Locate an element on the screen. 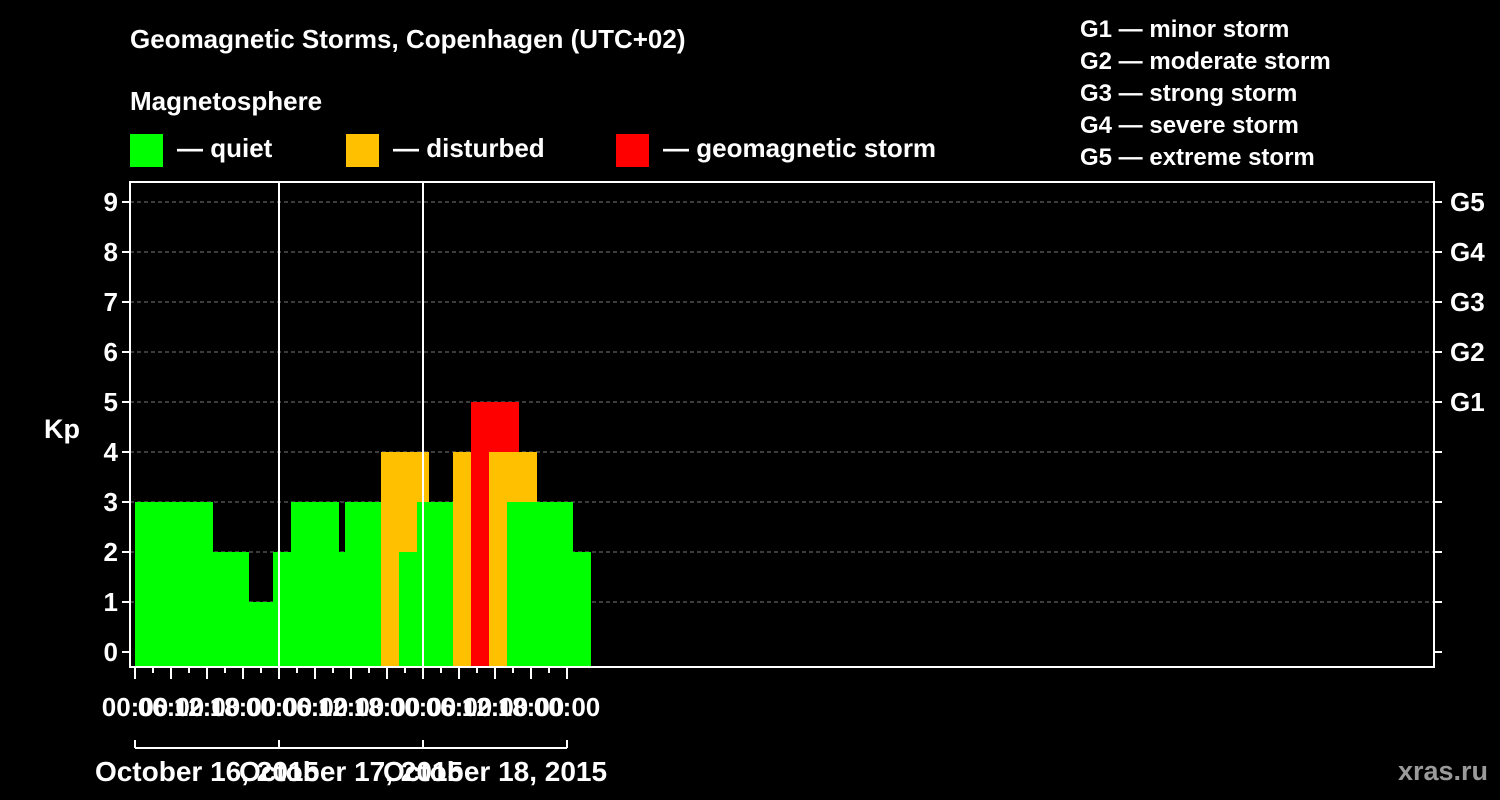 Image resolution: width=1500 pixels, height=800 pixels. storm-scale-g5: G5 — extreme storm is located at coordinates (1197, 157).